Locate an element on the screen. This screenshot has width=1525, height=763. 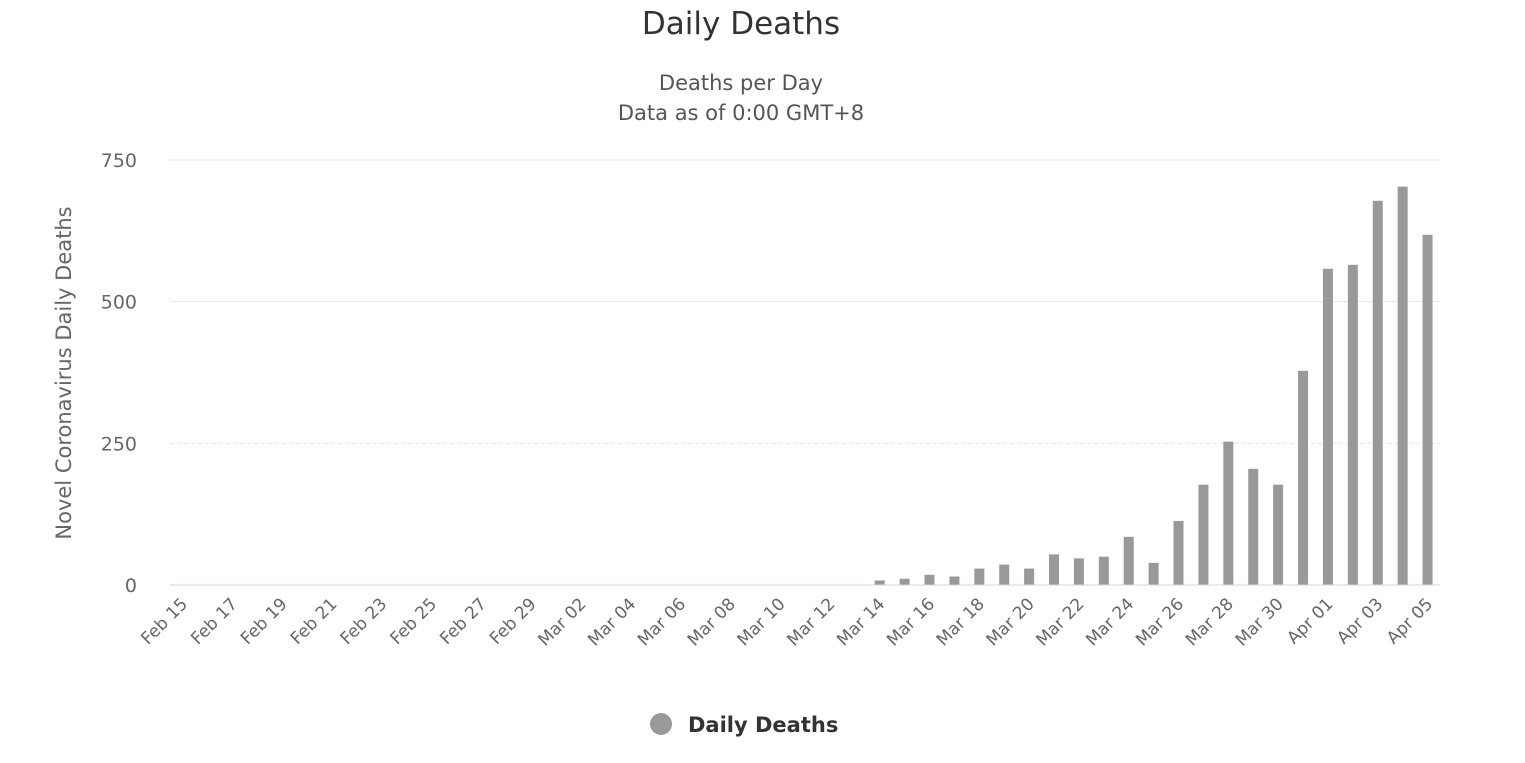
x-tick-label-mar-10: Mar 10 is located at coordinates (762, 622).